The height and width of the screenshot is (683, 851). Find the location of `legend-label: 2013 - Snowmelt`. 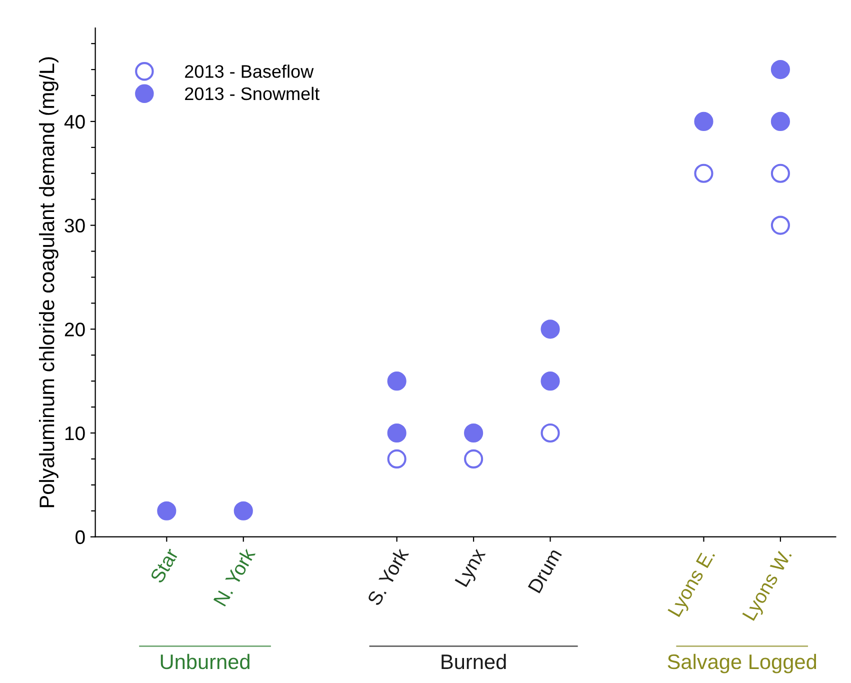

legend-label: 2013 - Snowmelt is located at coordinates (252, 93).